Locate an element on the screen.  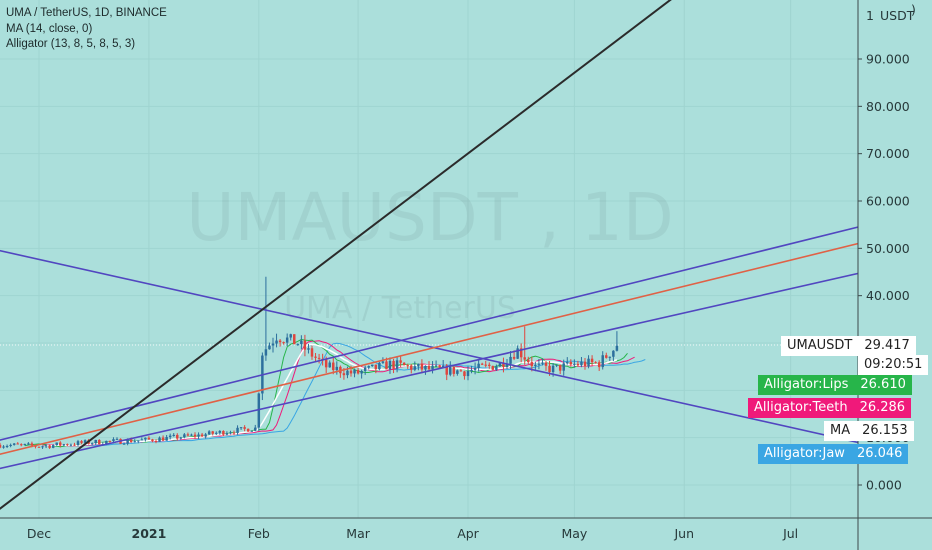
symbol-label-value: 29.417 is located at coordinates (887, 345).